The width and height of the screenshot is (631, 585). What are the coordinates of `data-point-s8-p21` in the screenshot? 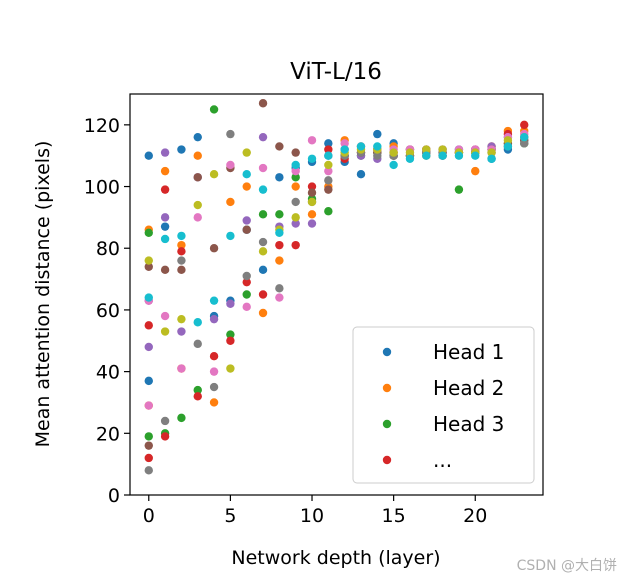 It's located at (491, 152).